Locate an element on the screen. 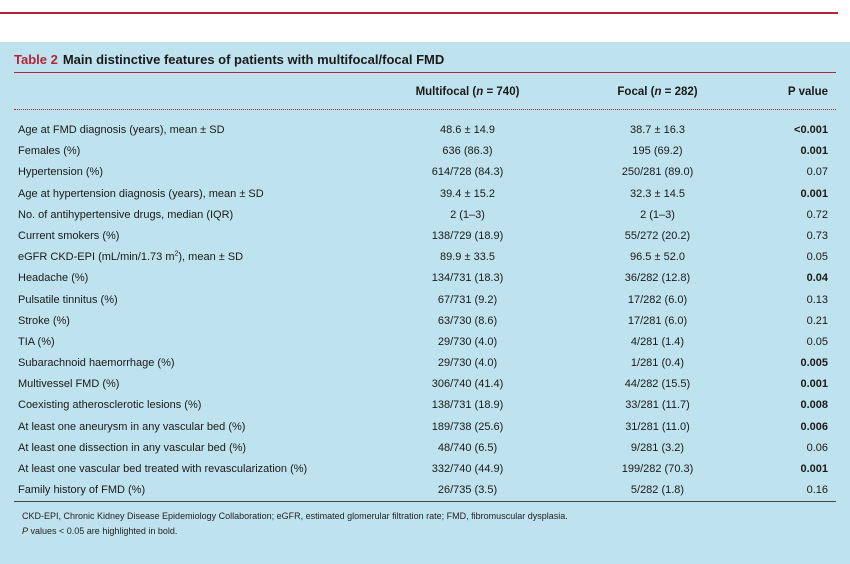  cell-multifocal: 39.4 ± 15.2 is located at coordinates (467, 193).